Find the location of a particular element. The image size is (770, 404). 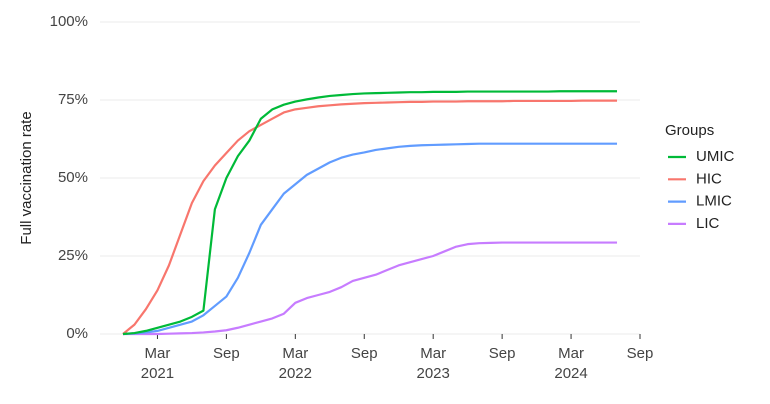

legend-label: UMIC is located at coordinates (715, 156).